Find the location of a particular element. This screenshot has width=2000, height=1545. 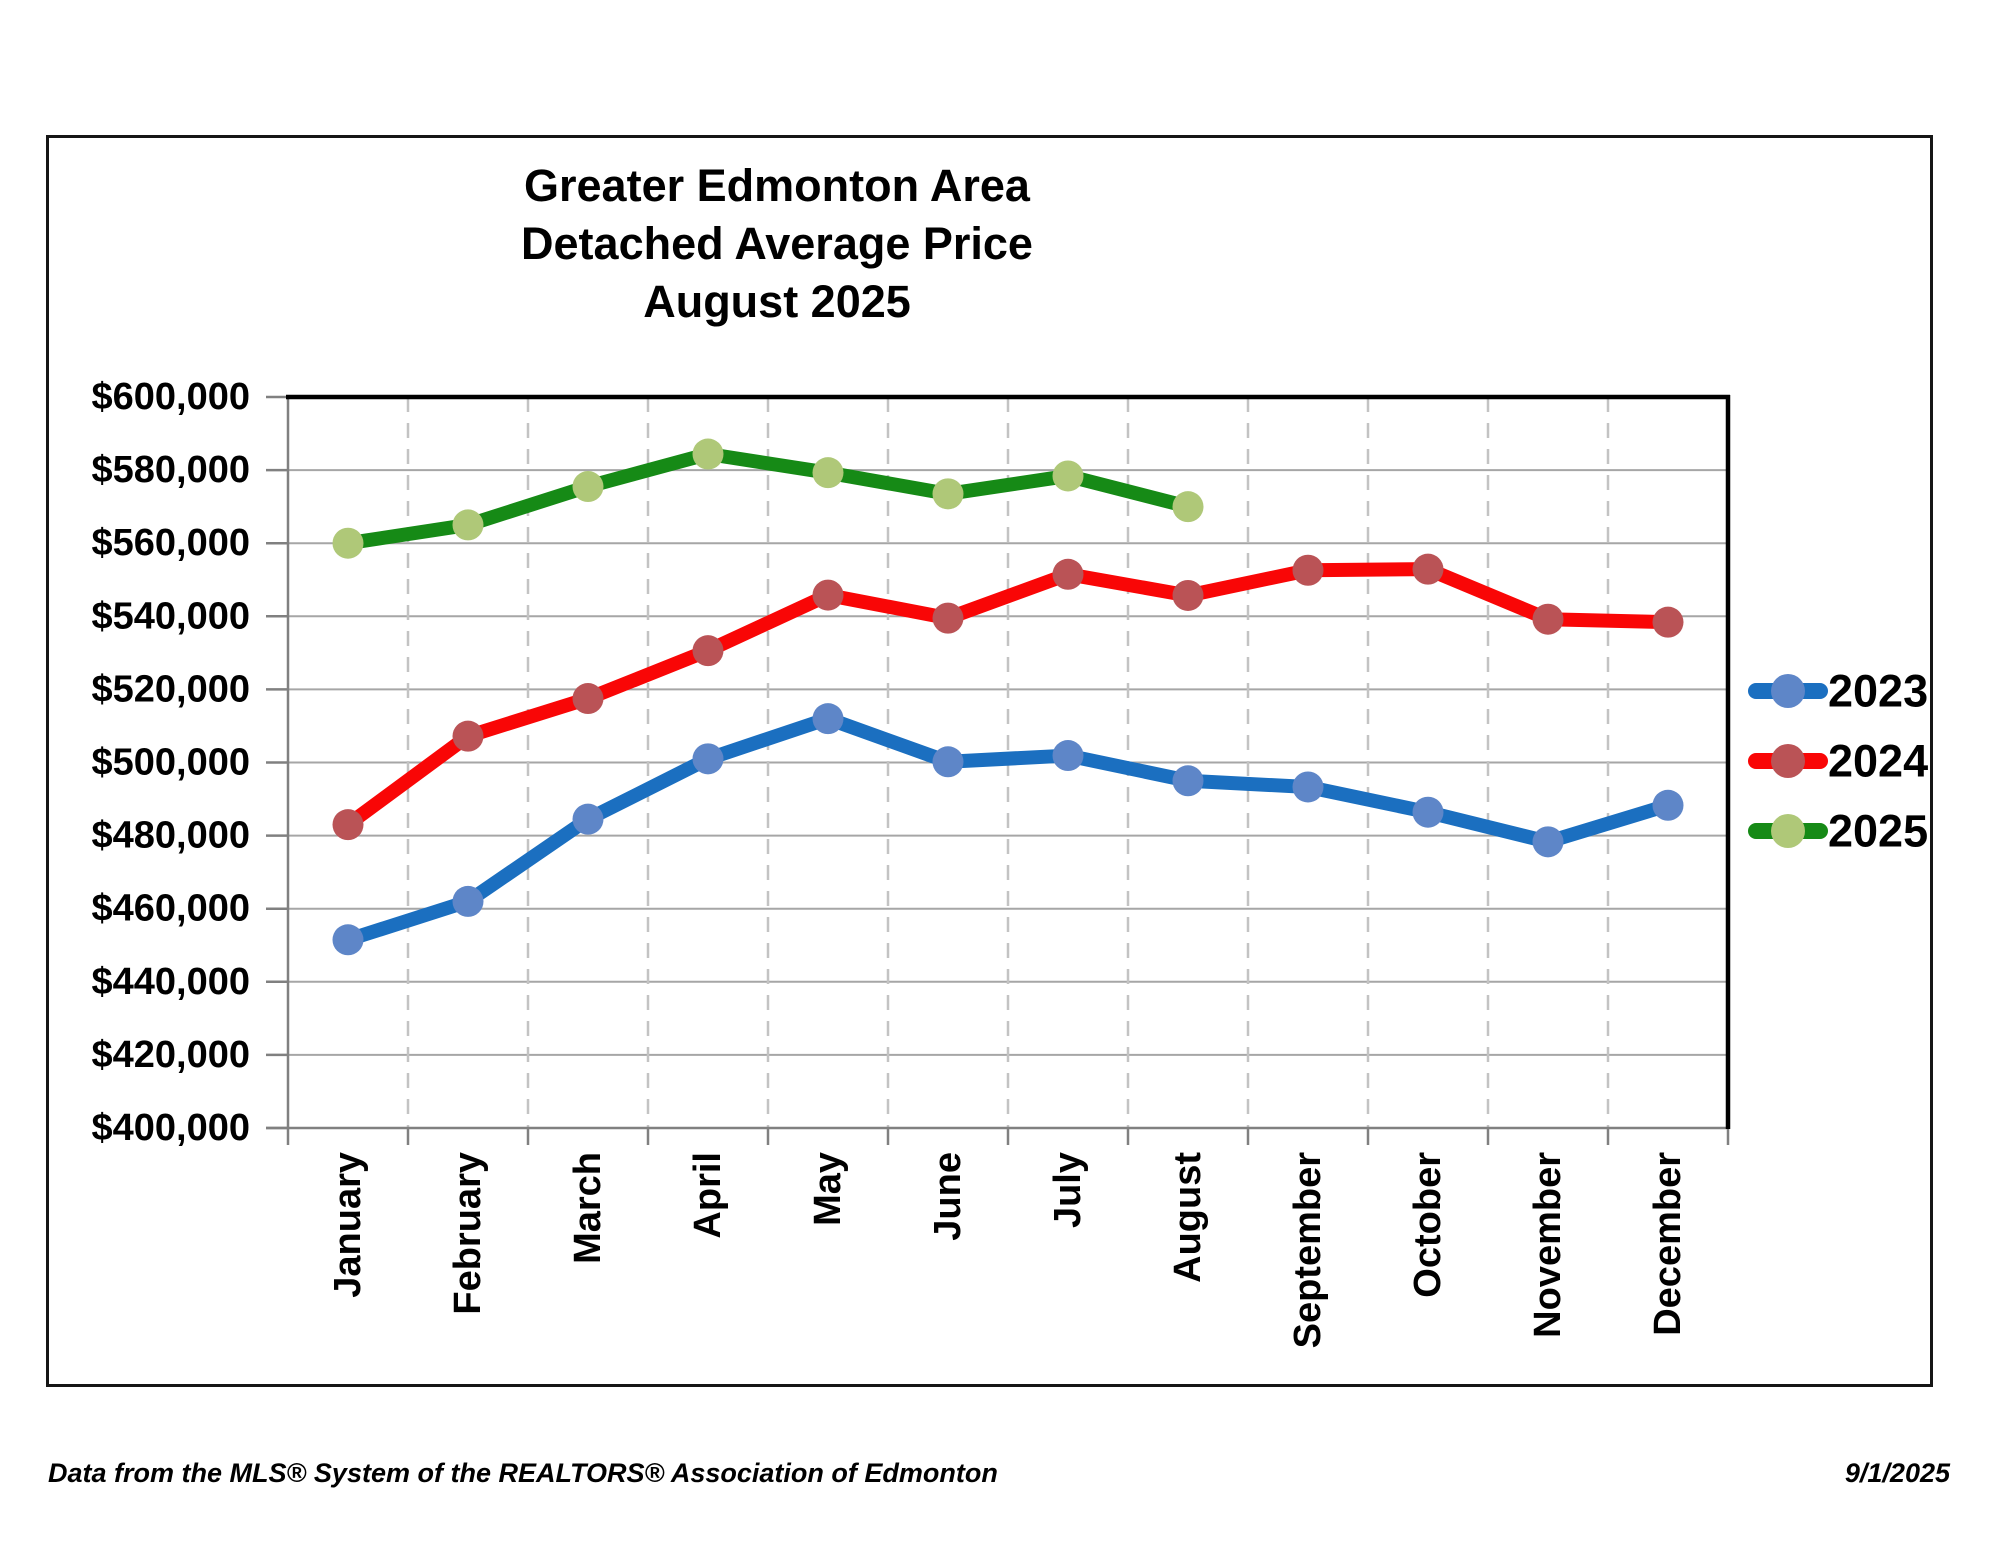

y-axis-label: $480,000 is located at coordinates (171, 836).